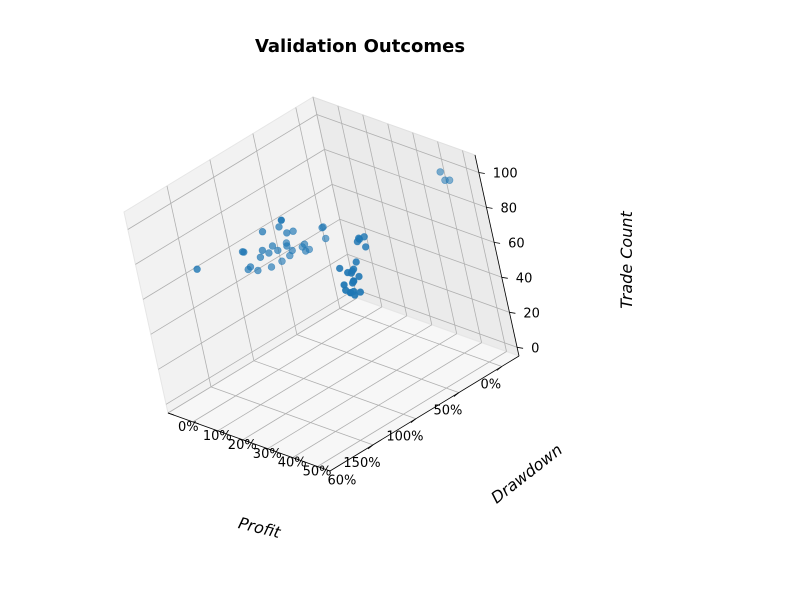 The image size is (800, 600). What do you see at coordinates (404, 437) in the screenshot?
I see `x-tick-label: 100%` at bounding box center [404, 437].